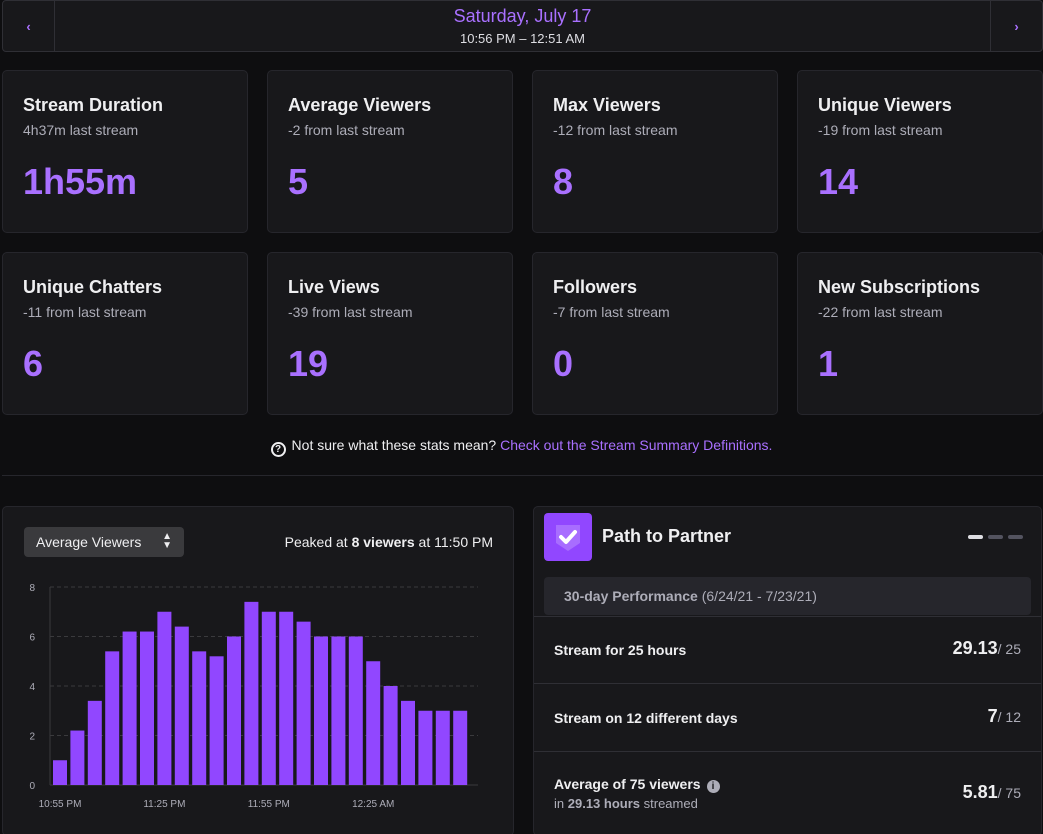 The width and height of the screenshot is (1043, 834). What do you see at coordinates (93, 287) in the screenshot?
I see `stat-title: Unique Chatters` at bounding box center [93, 287].